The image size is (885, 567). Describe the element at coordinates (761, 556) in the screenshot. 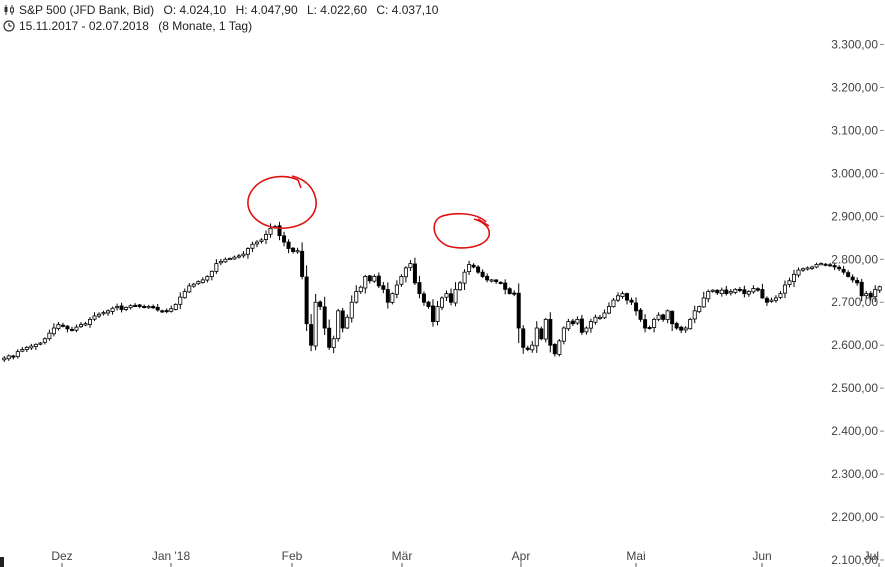

I see `x-tick-label: Jun` at that location.